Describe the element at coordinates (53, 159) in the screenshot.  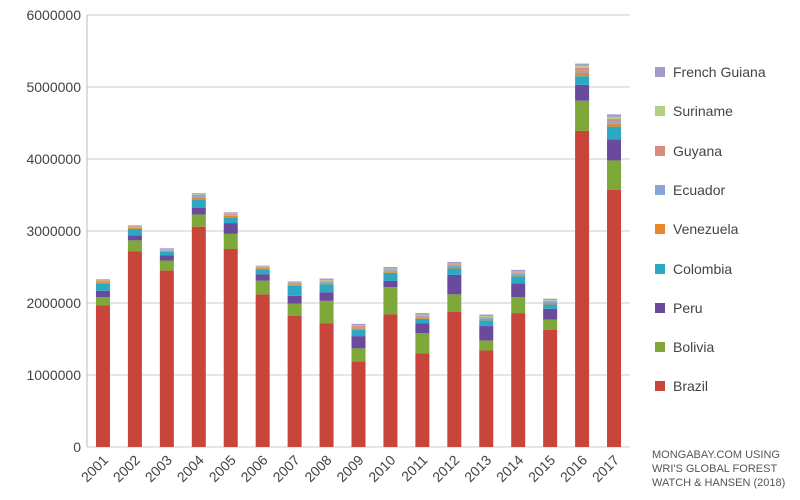
I see `y-tick-label: 4000000` at that location.